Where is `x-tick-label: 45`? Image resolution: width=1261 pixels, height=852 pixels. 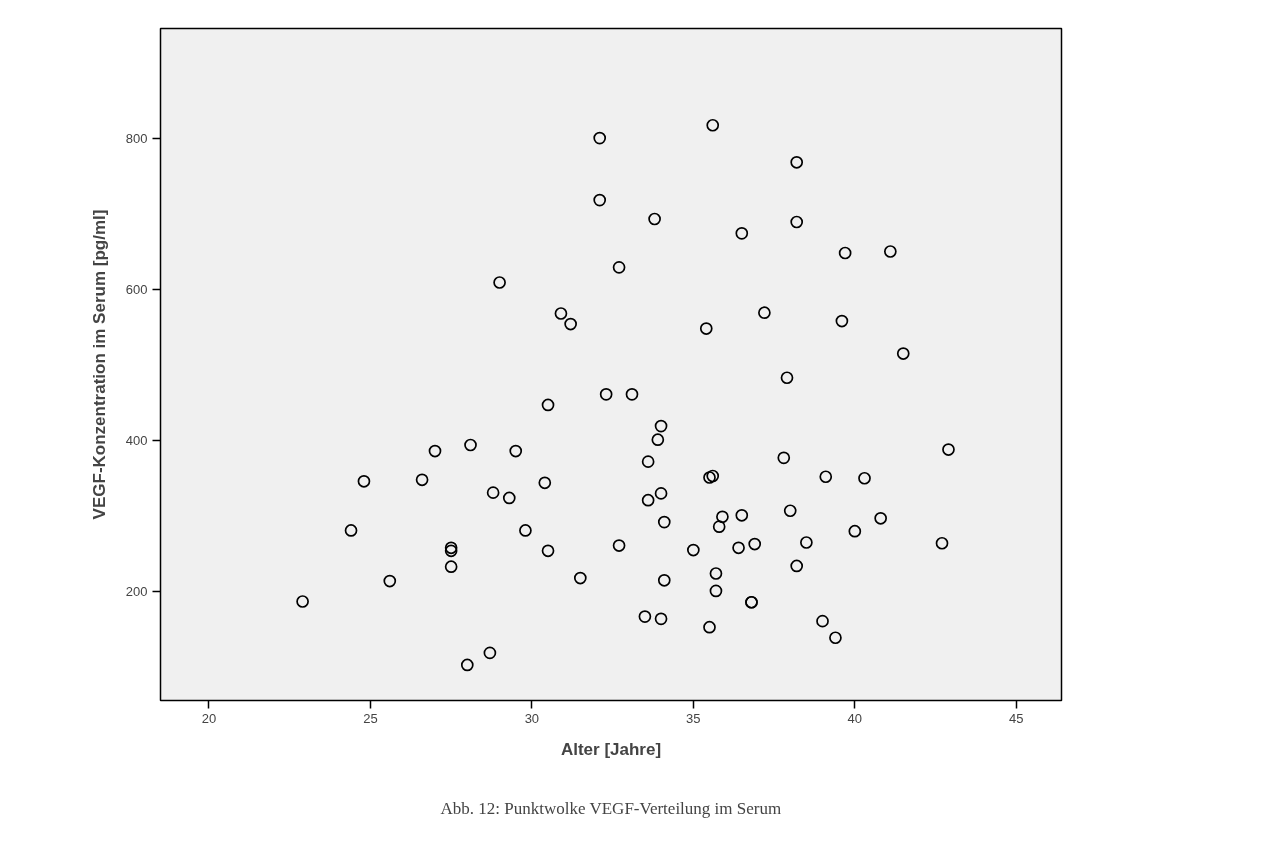 x-tick-label: 45 is located at coordinates (1016, 718).